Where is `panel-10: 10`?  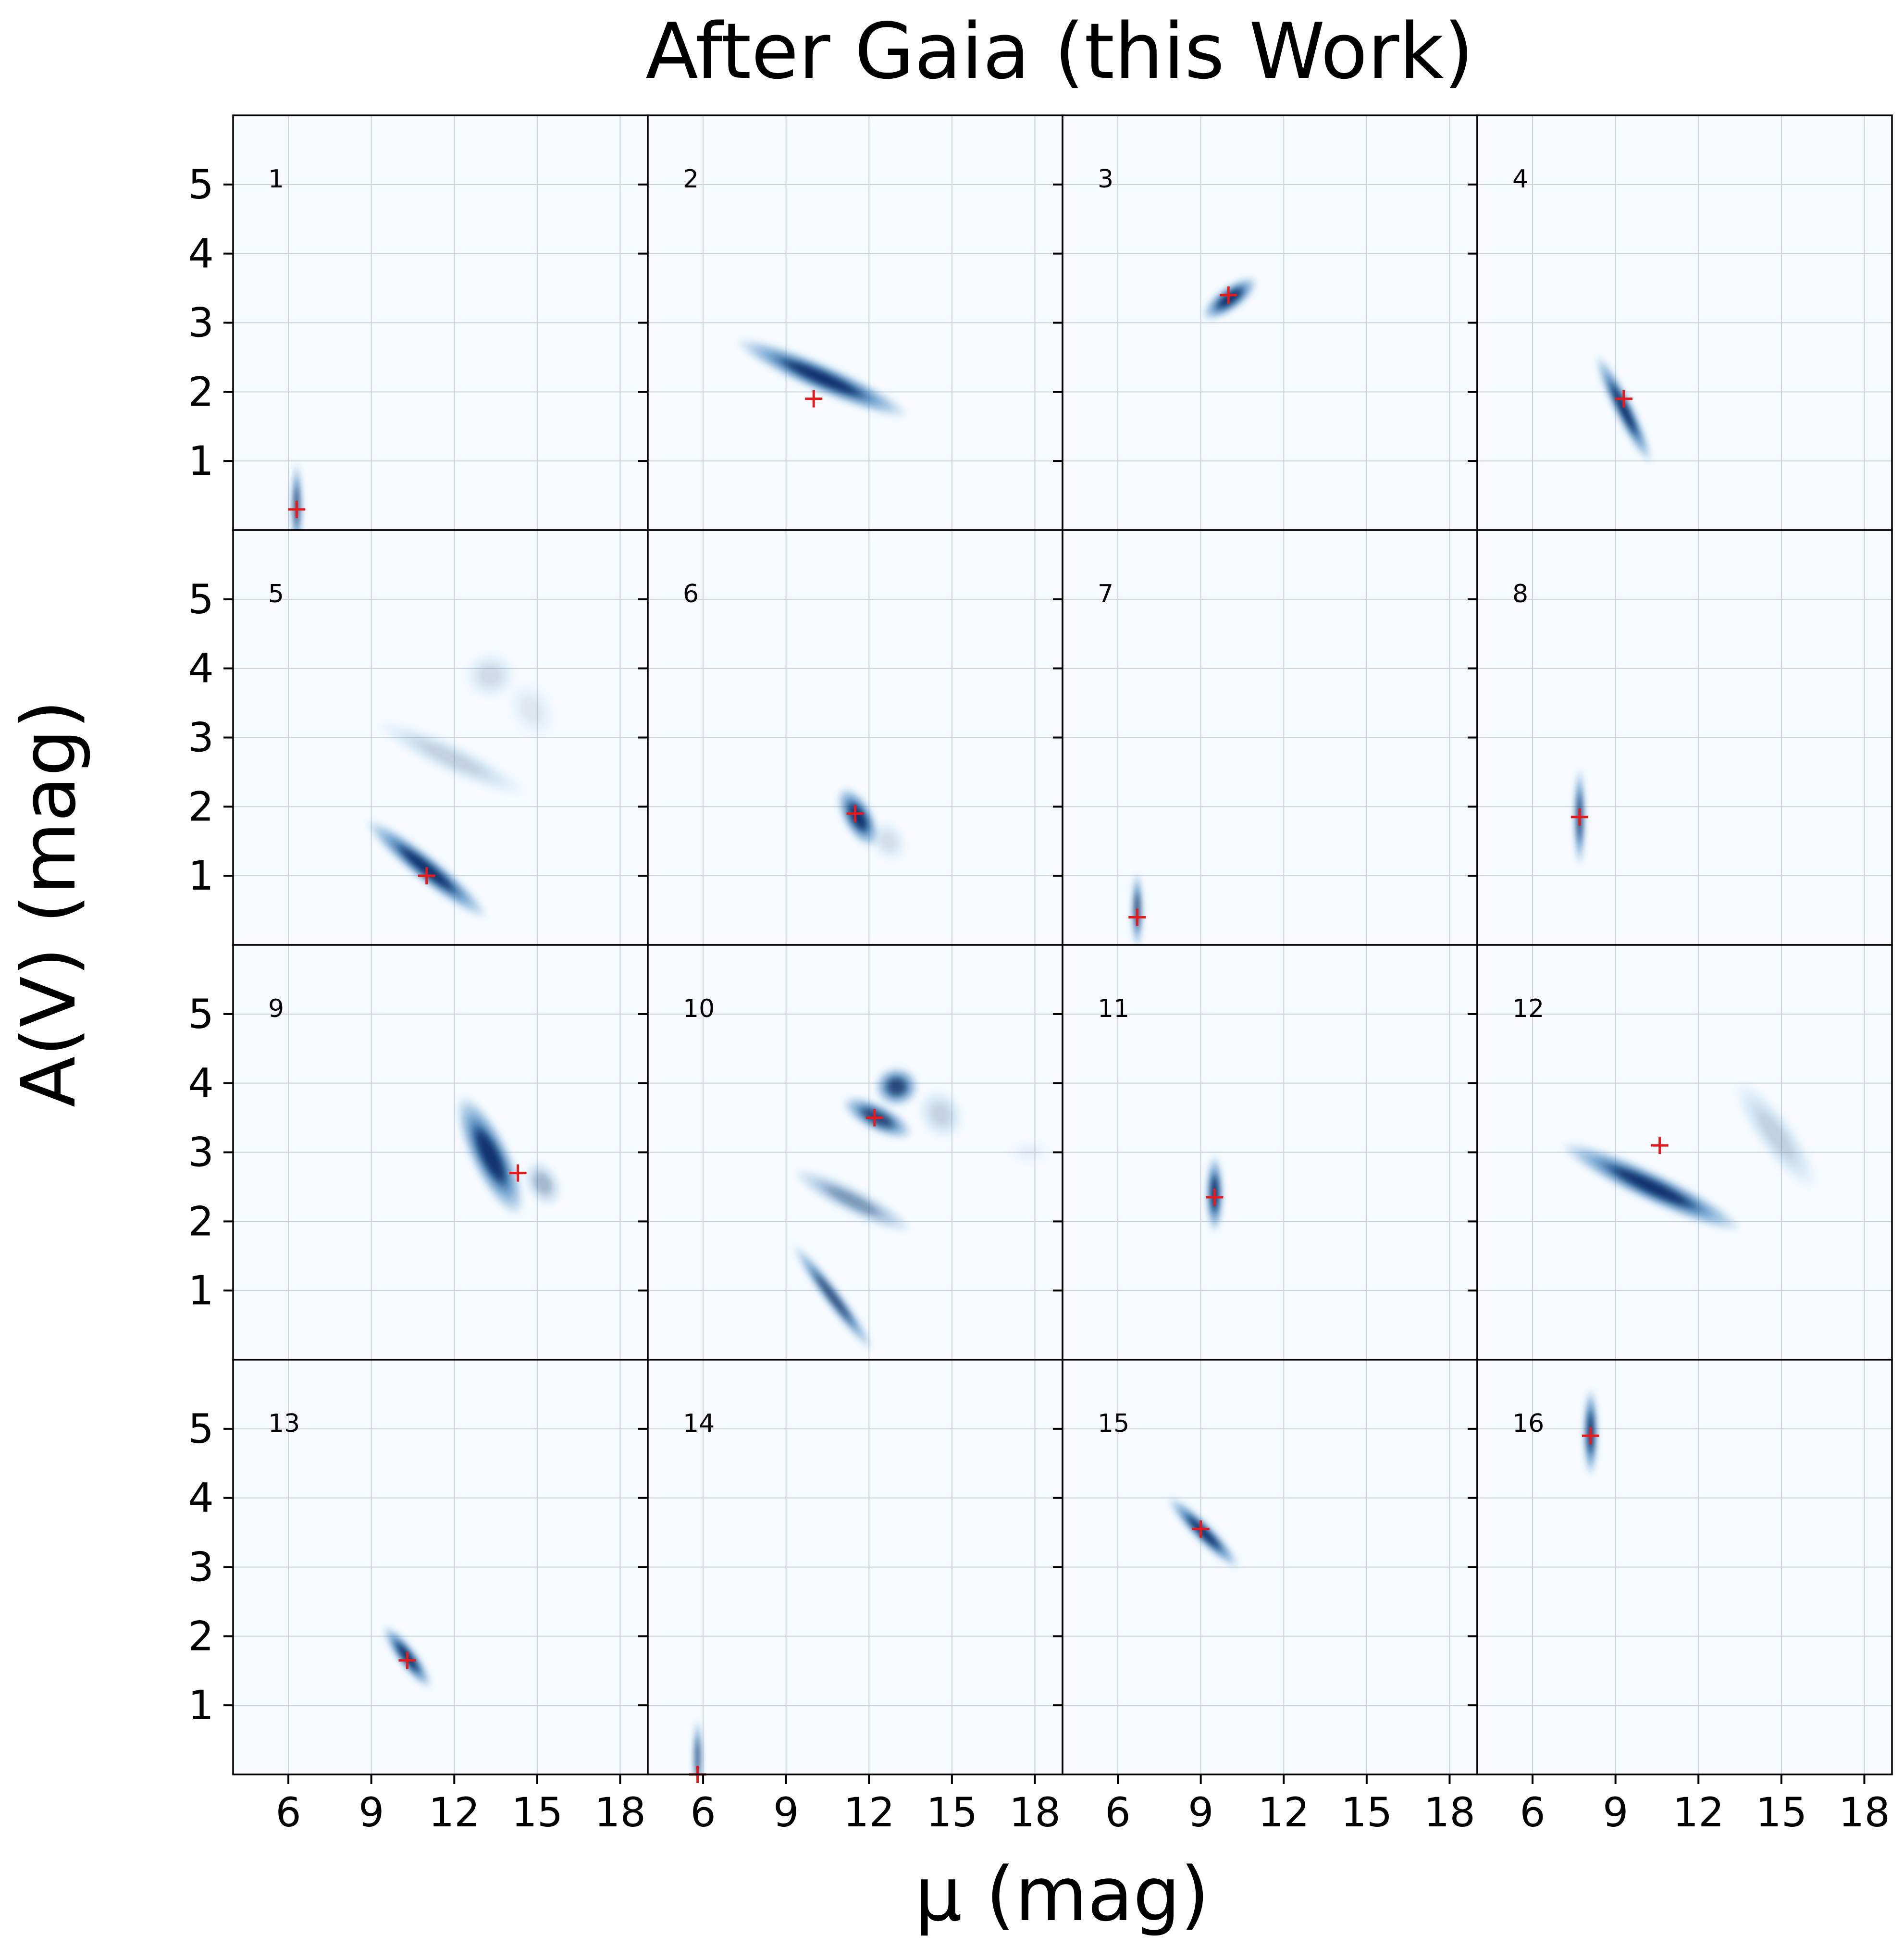 panel-10: 10 is located at coordinates (850, 1157).